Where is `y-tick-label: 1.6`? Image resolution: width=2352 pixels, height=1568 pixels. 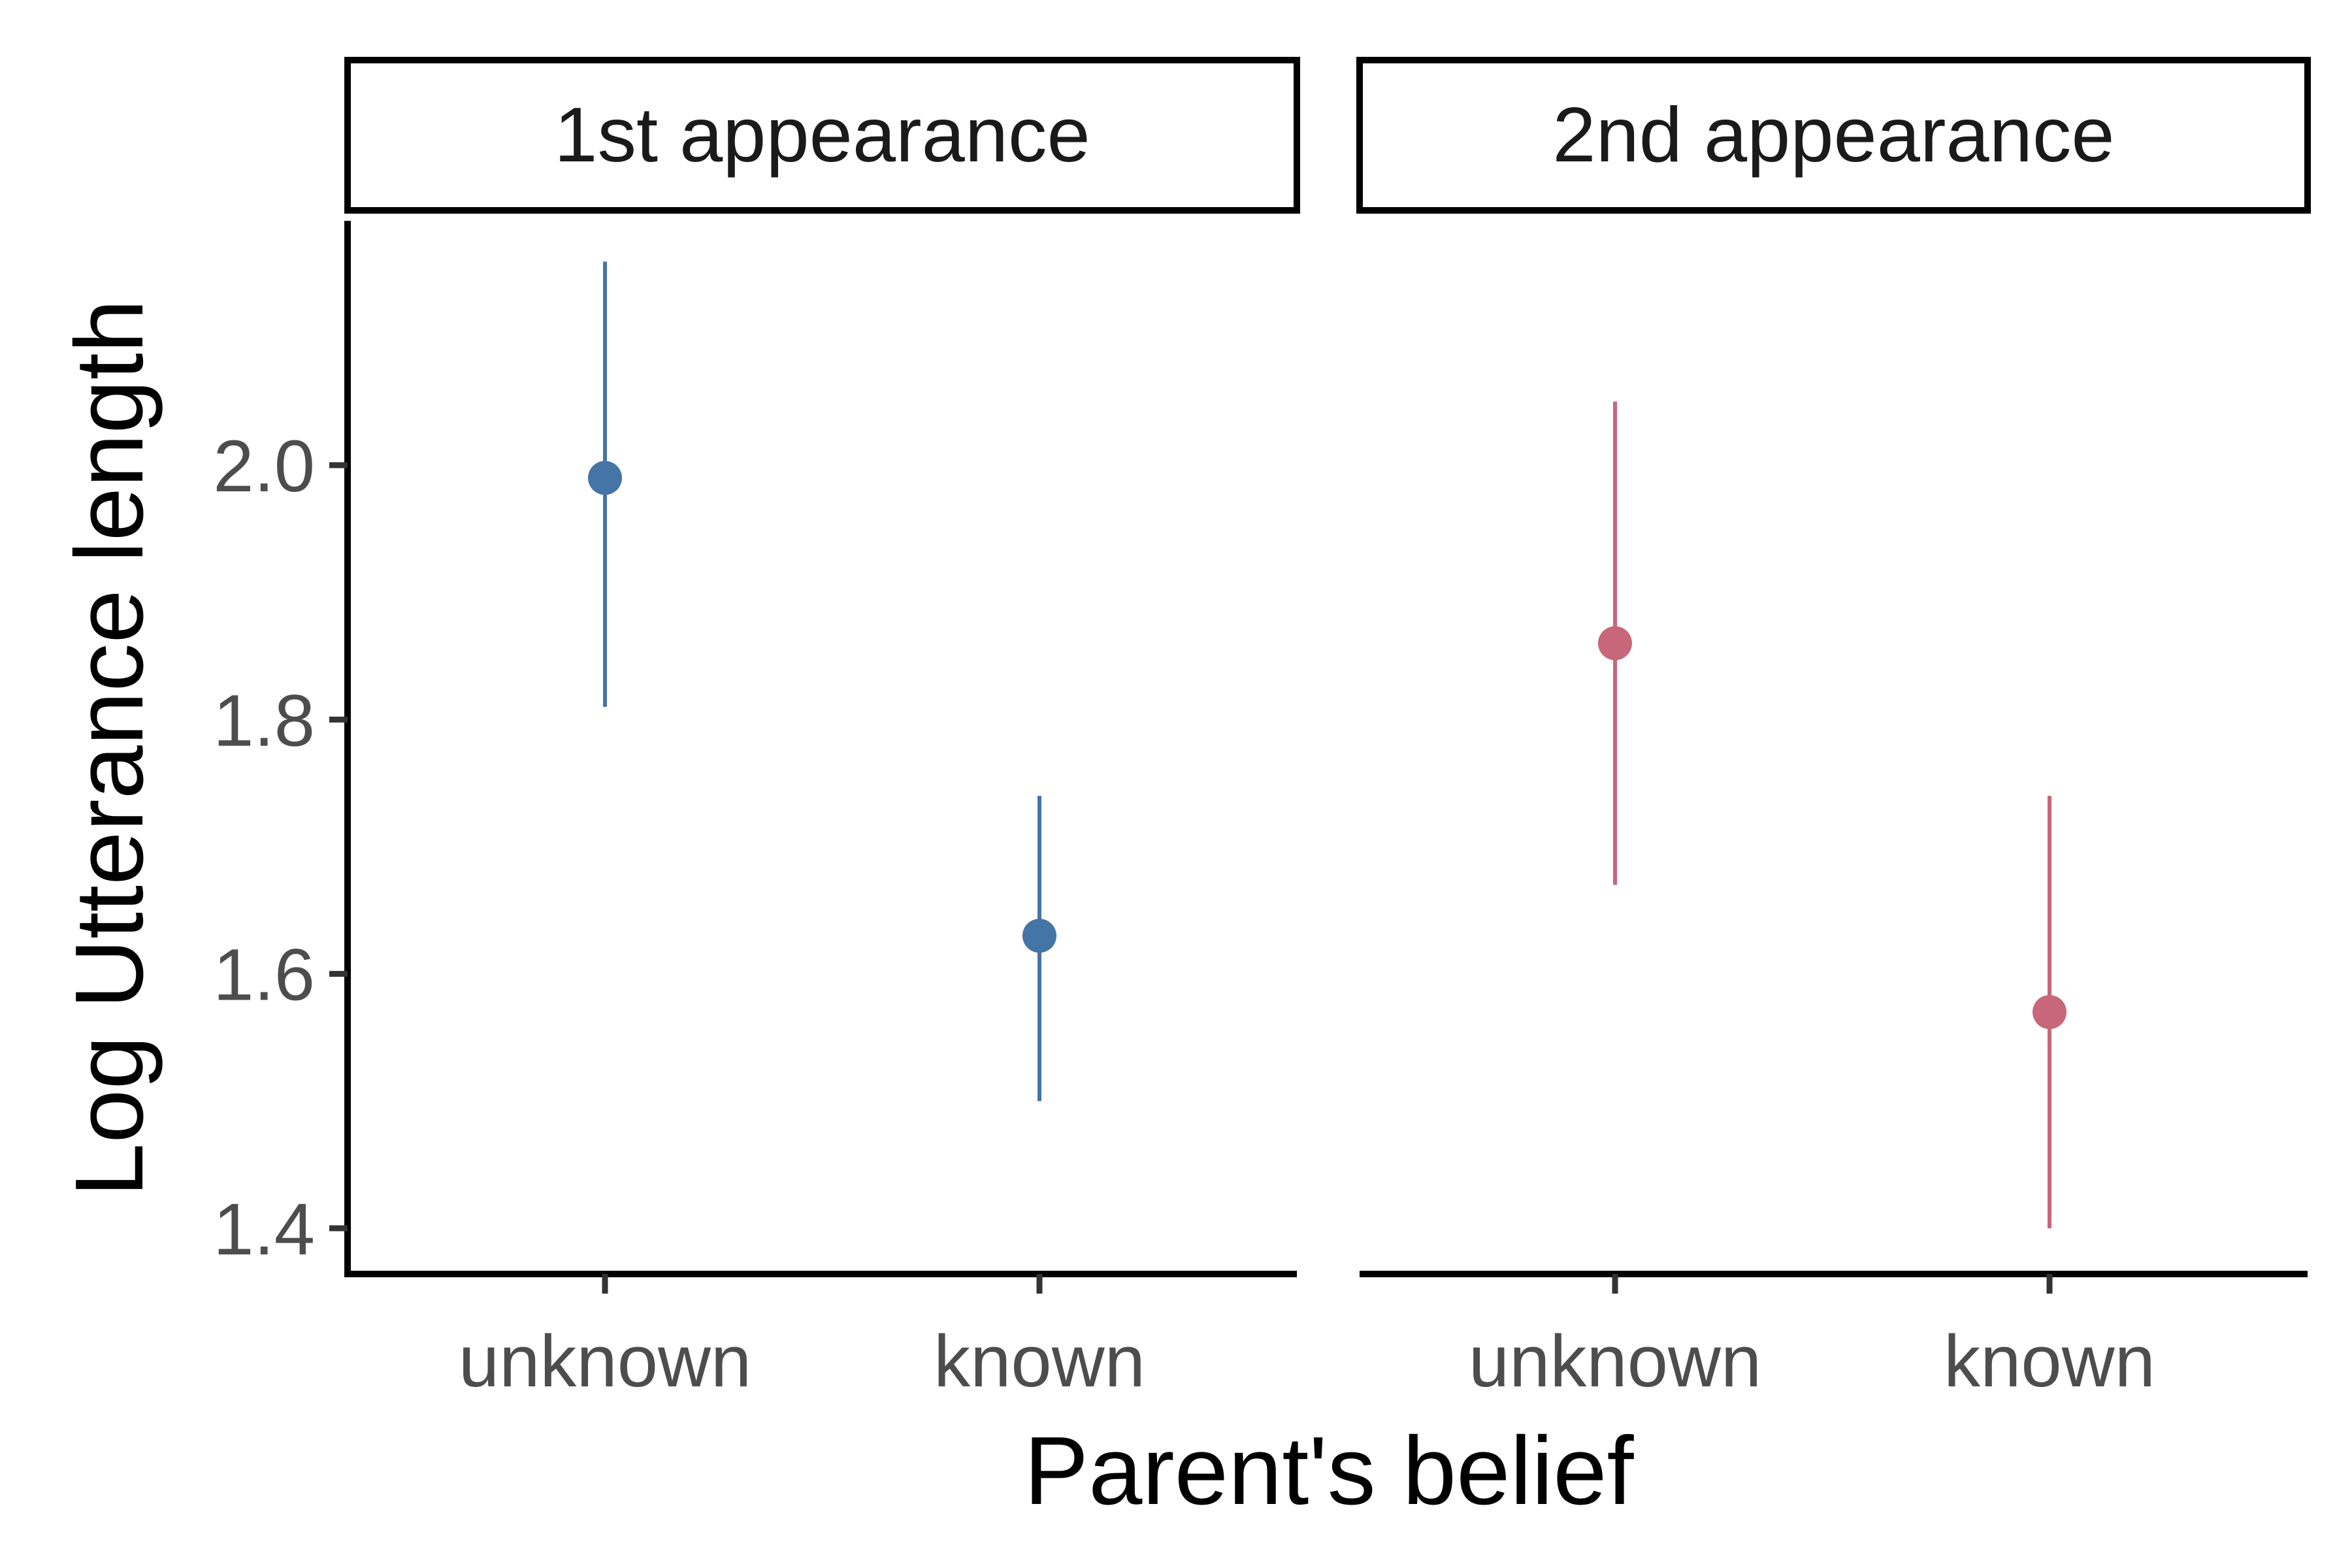 y-tick-label: 1.6 is located at coordinates (264, 975).